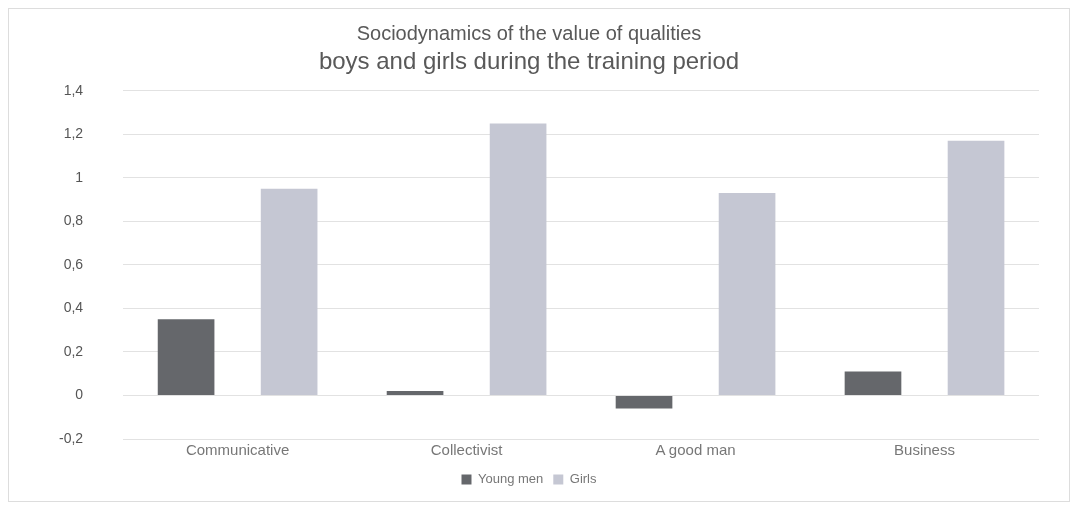  Describe the element at coordinates (73, 350) in the screenshot. I see `y-tick-label: 0,2` at that location.